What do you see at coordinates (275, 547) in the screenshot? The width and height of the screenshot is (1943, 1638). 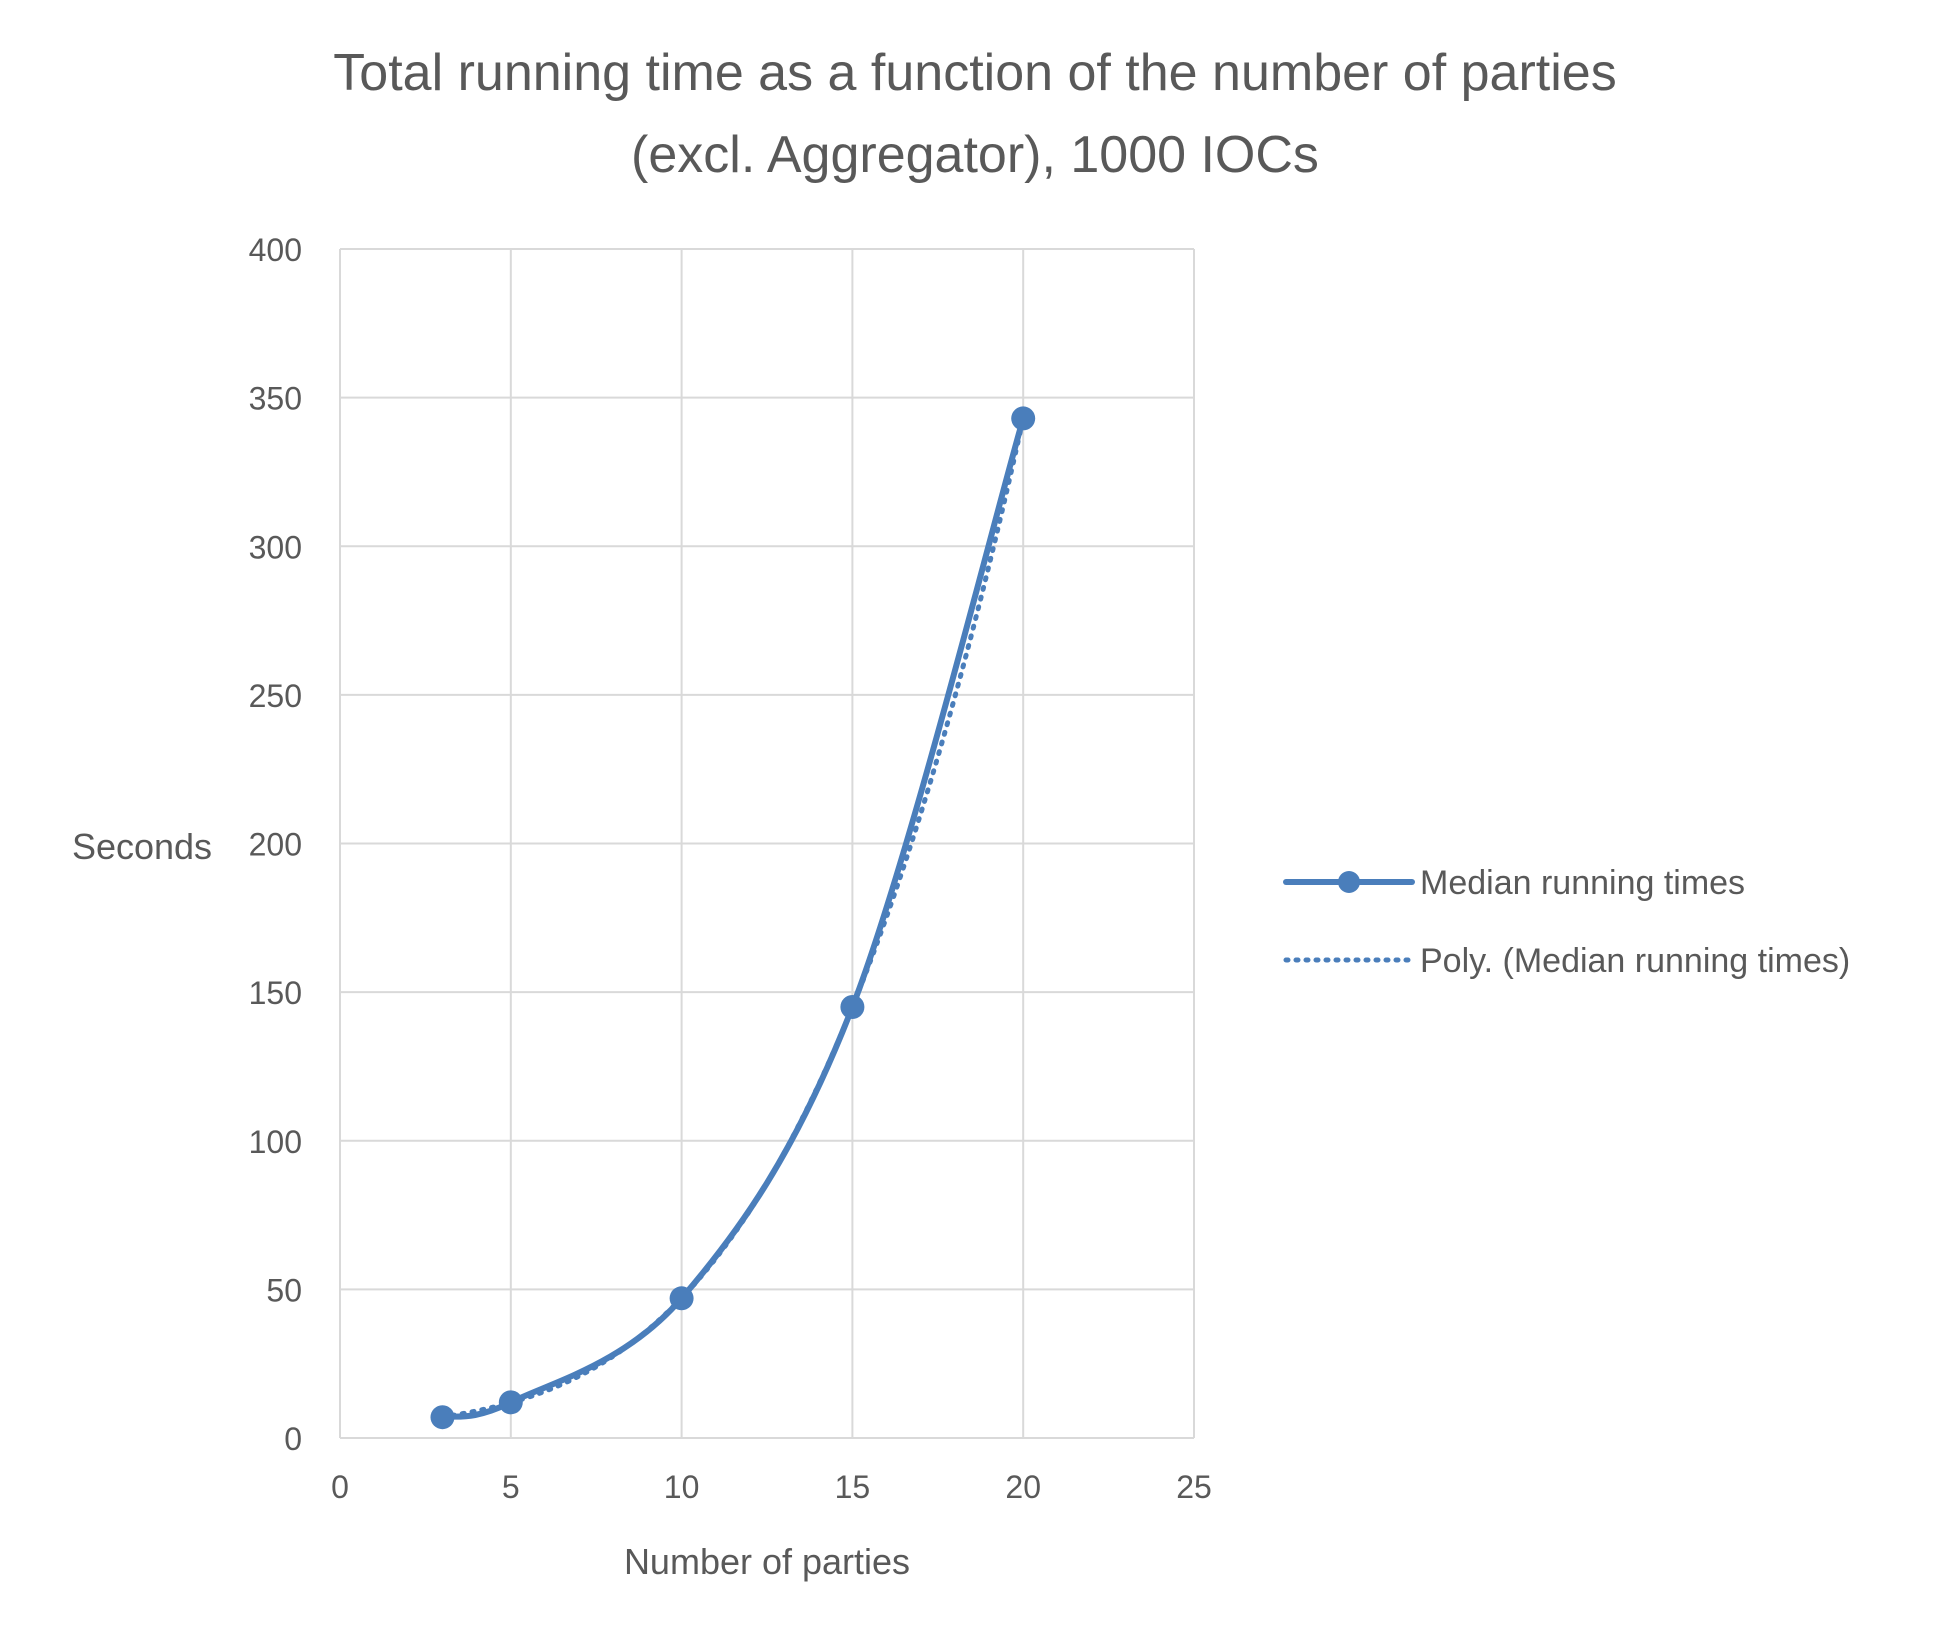 I see `y-tick-label: 300` at bounding box center [275, 547].